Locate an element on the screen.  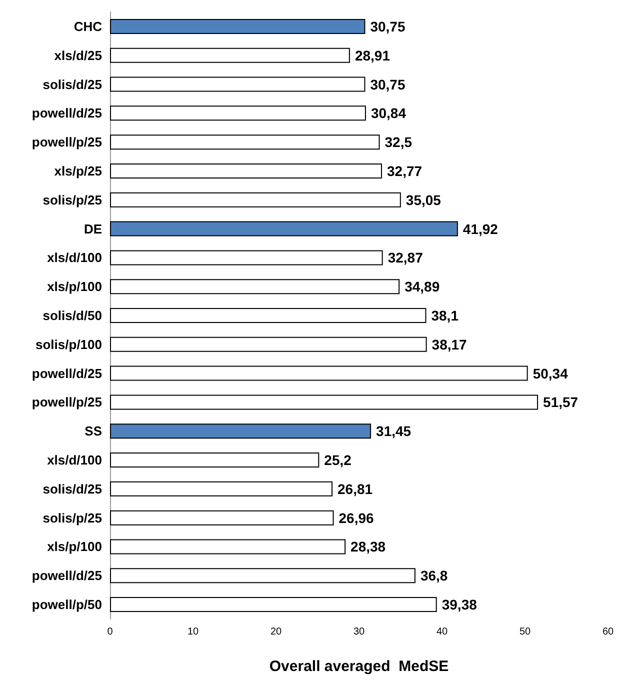
data-label: 41,92 is located at coordinates (480, 228).